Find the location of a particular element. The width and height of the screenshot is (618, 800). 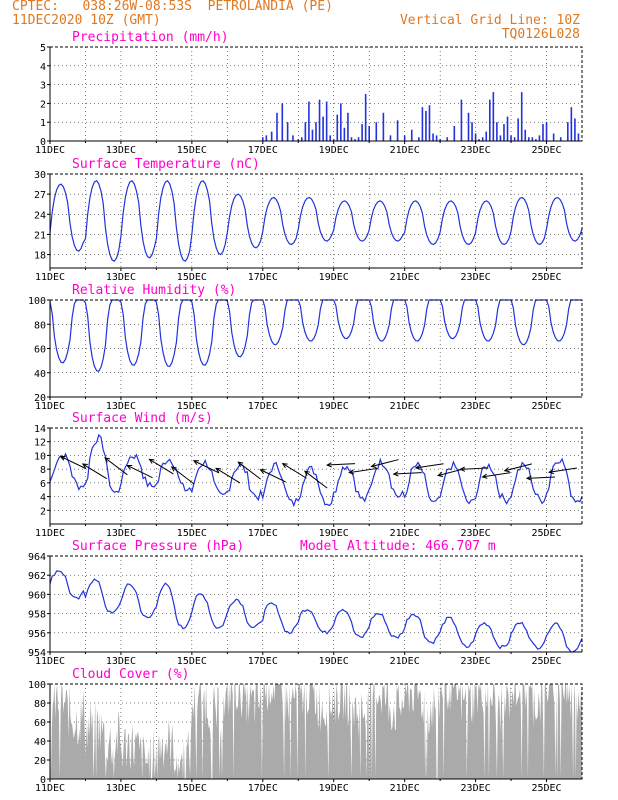

y-tick-label: 80 is located at coordinates (40, 325).